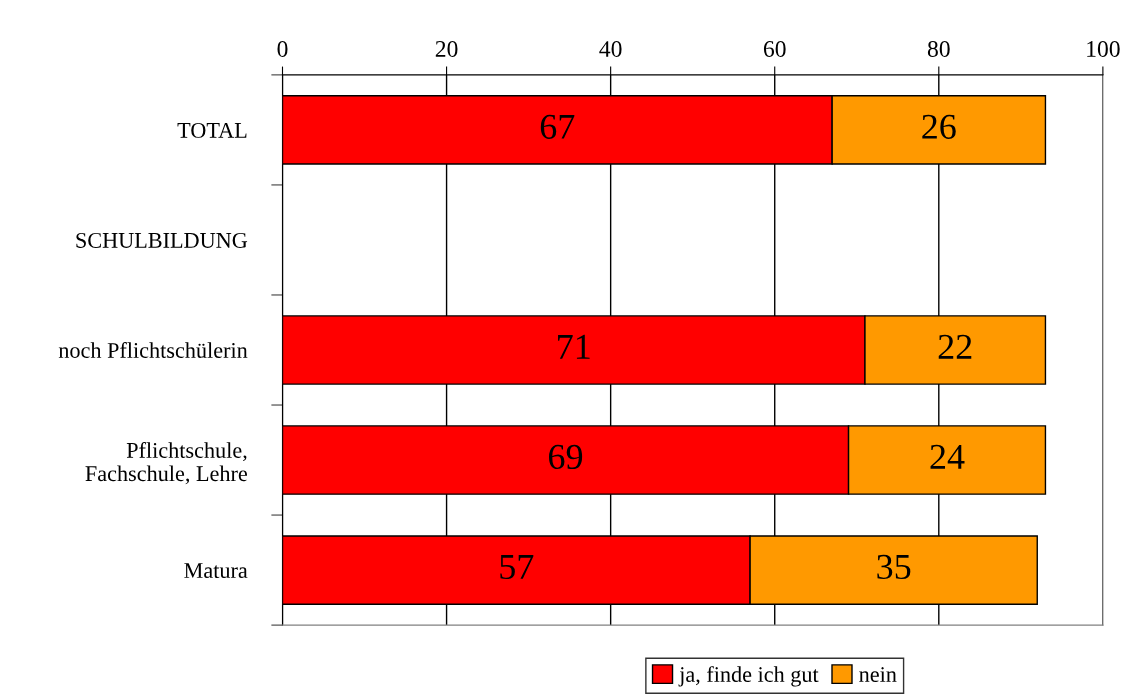 This screenshot has width=1130, height=700. I want to click on legend-label: ja, finde ich gut, so click(748, 676).